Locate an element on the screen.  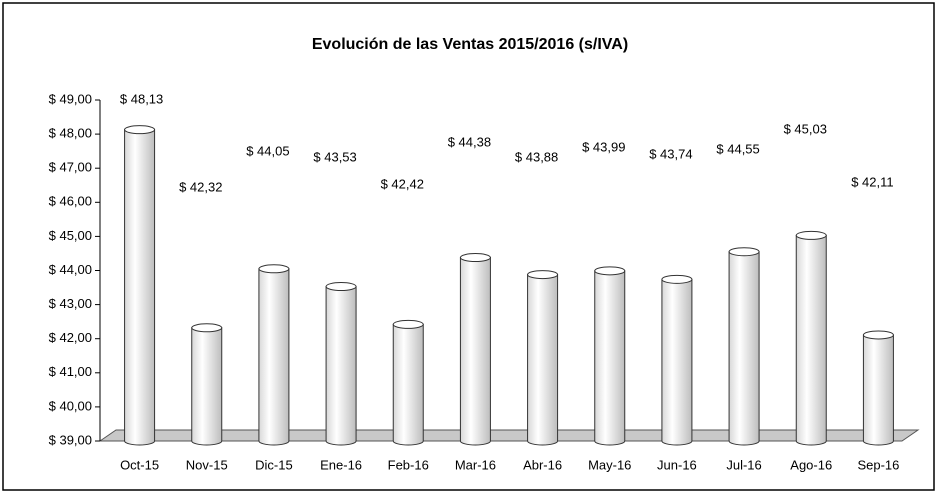
value-label: $ 43,74 is located at coordinates (670, 153).